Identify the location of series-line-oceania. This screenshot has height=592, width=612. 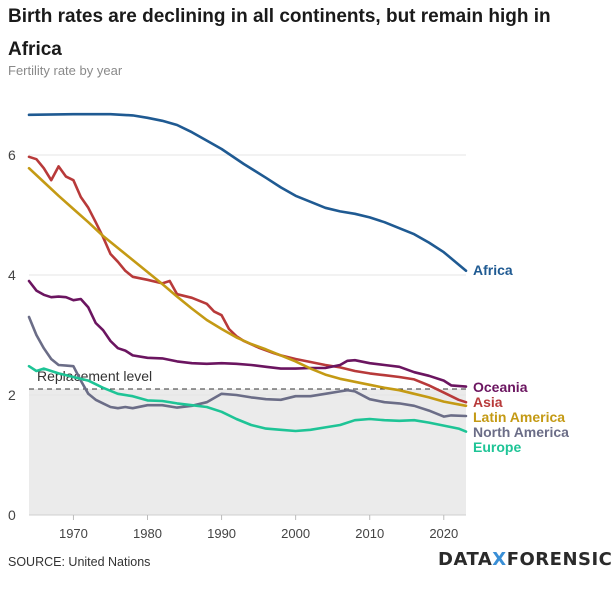
(247, 333).